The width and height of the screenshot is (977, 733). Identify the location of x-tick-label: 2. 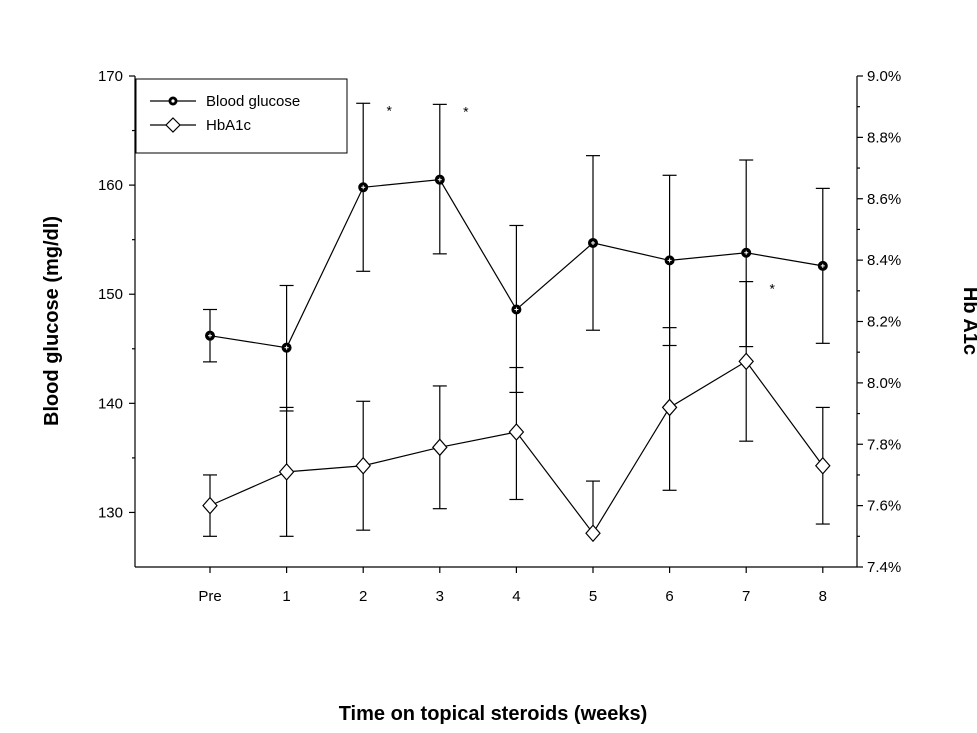
(363, 596).